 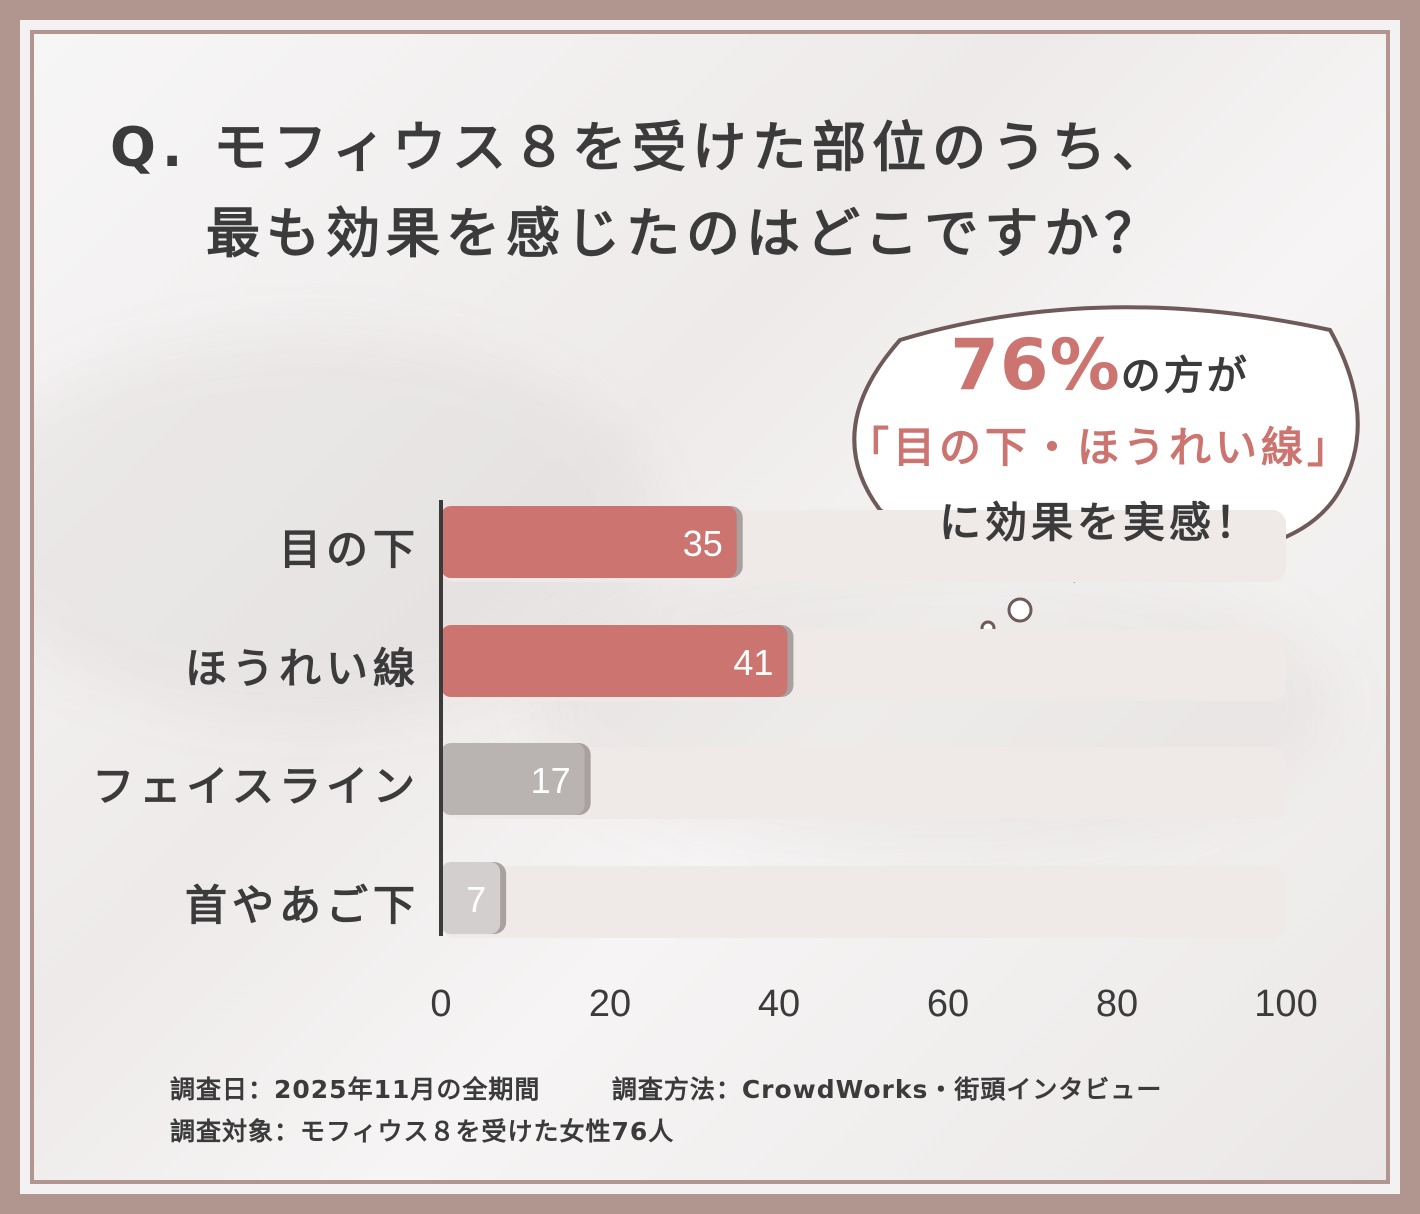 I want to click on bar-value-label: 7, so click(x=476, y=899).